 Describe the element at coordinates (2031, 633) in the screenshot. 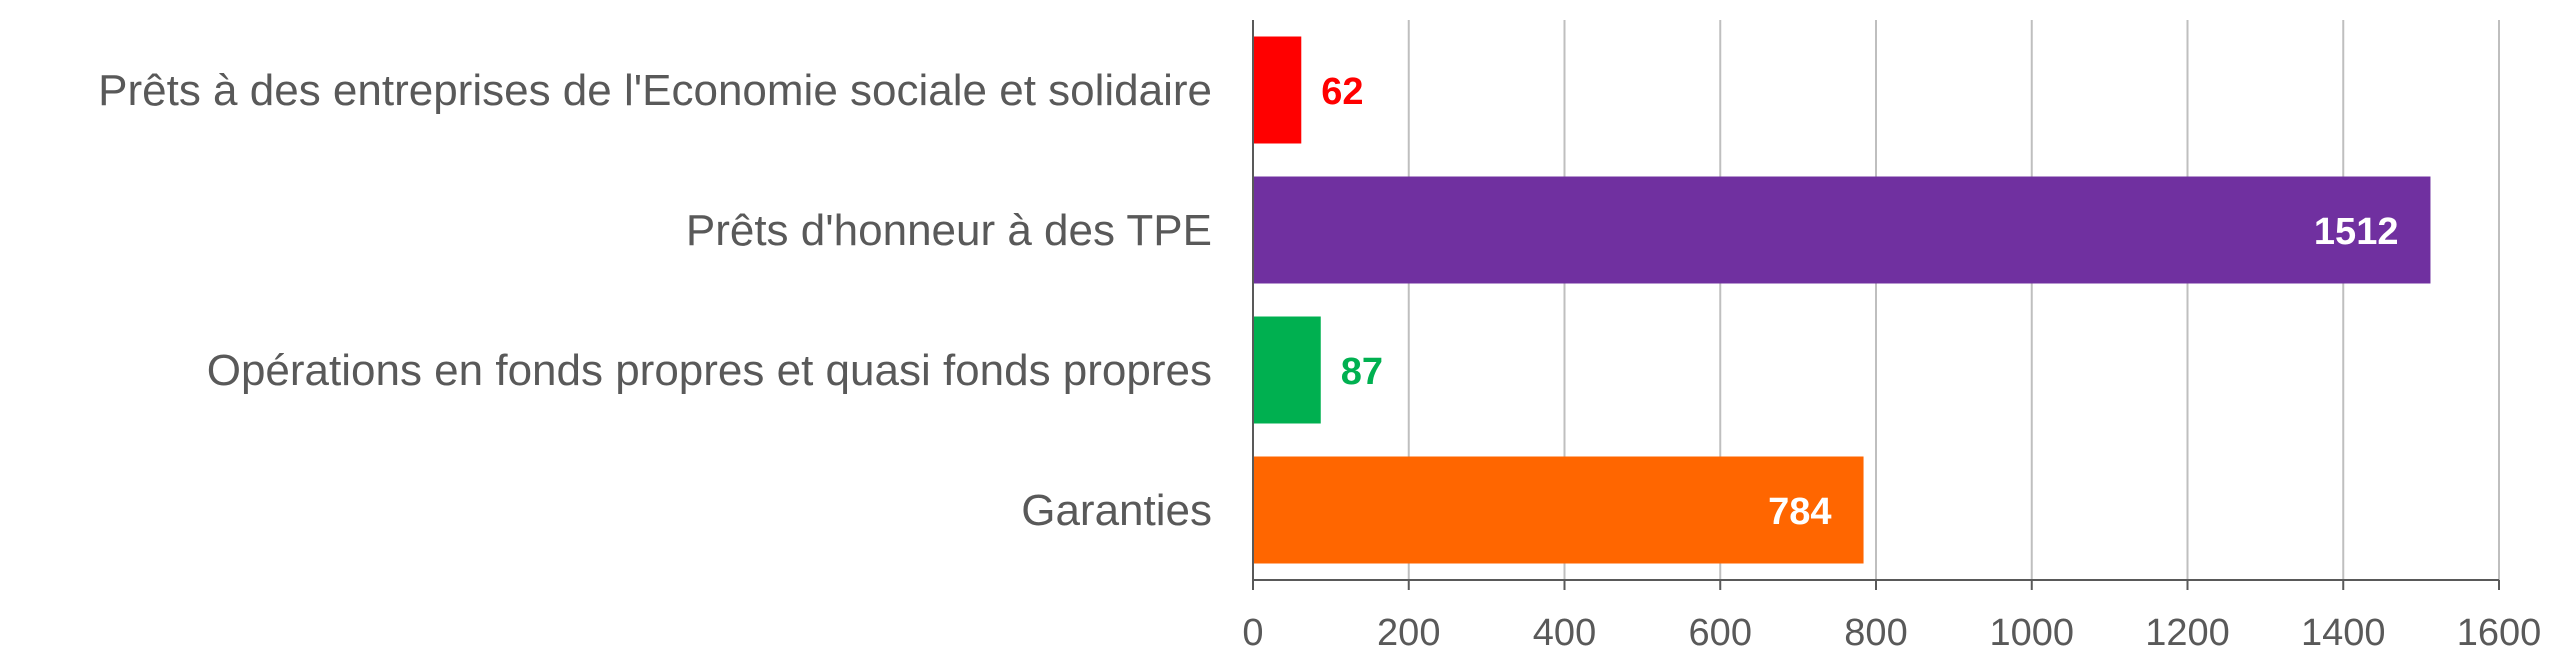

I see `x-tick-label: 1000` at that location.